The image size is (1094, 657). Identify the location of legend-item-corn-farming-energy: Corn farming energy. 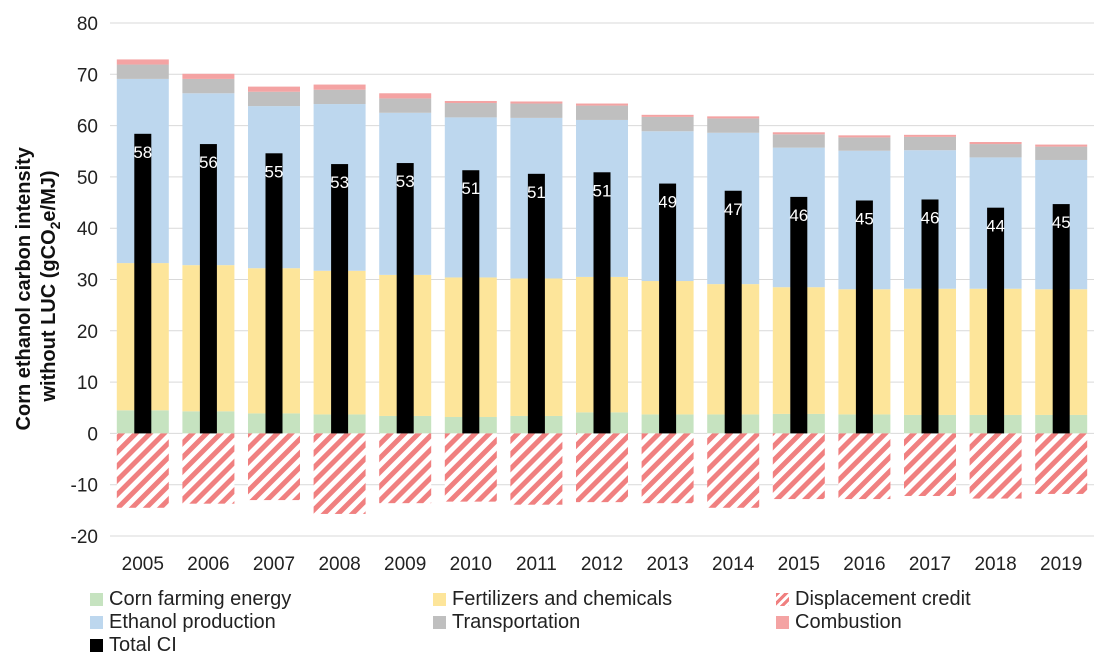
(190, 599).